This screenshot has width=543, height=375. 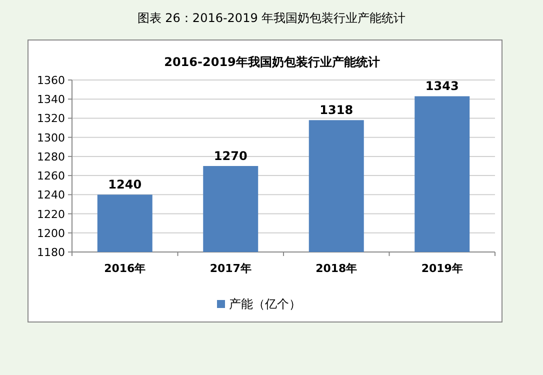 I want to click on y-tick-label: 1340, so click(x=51, y=99).